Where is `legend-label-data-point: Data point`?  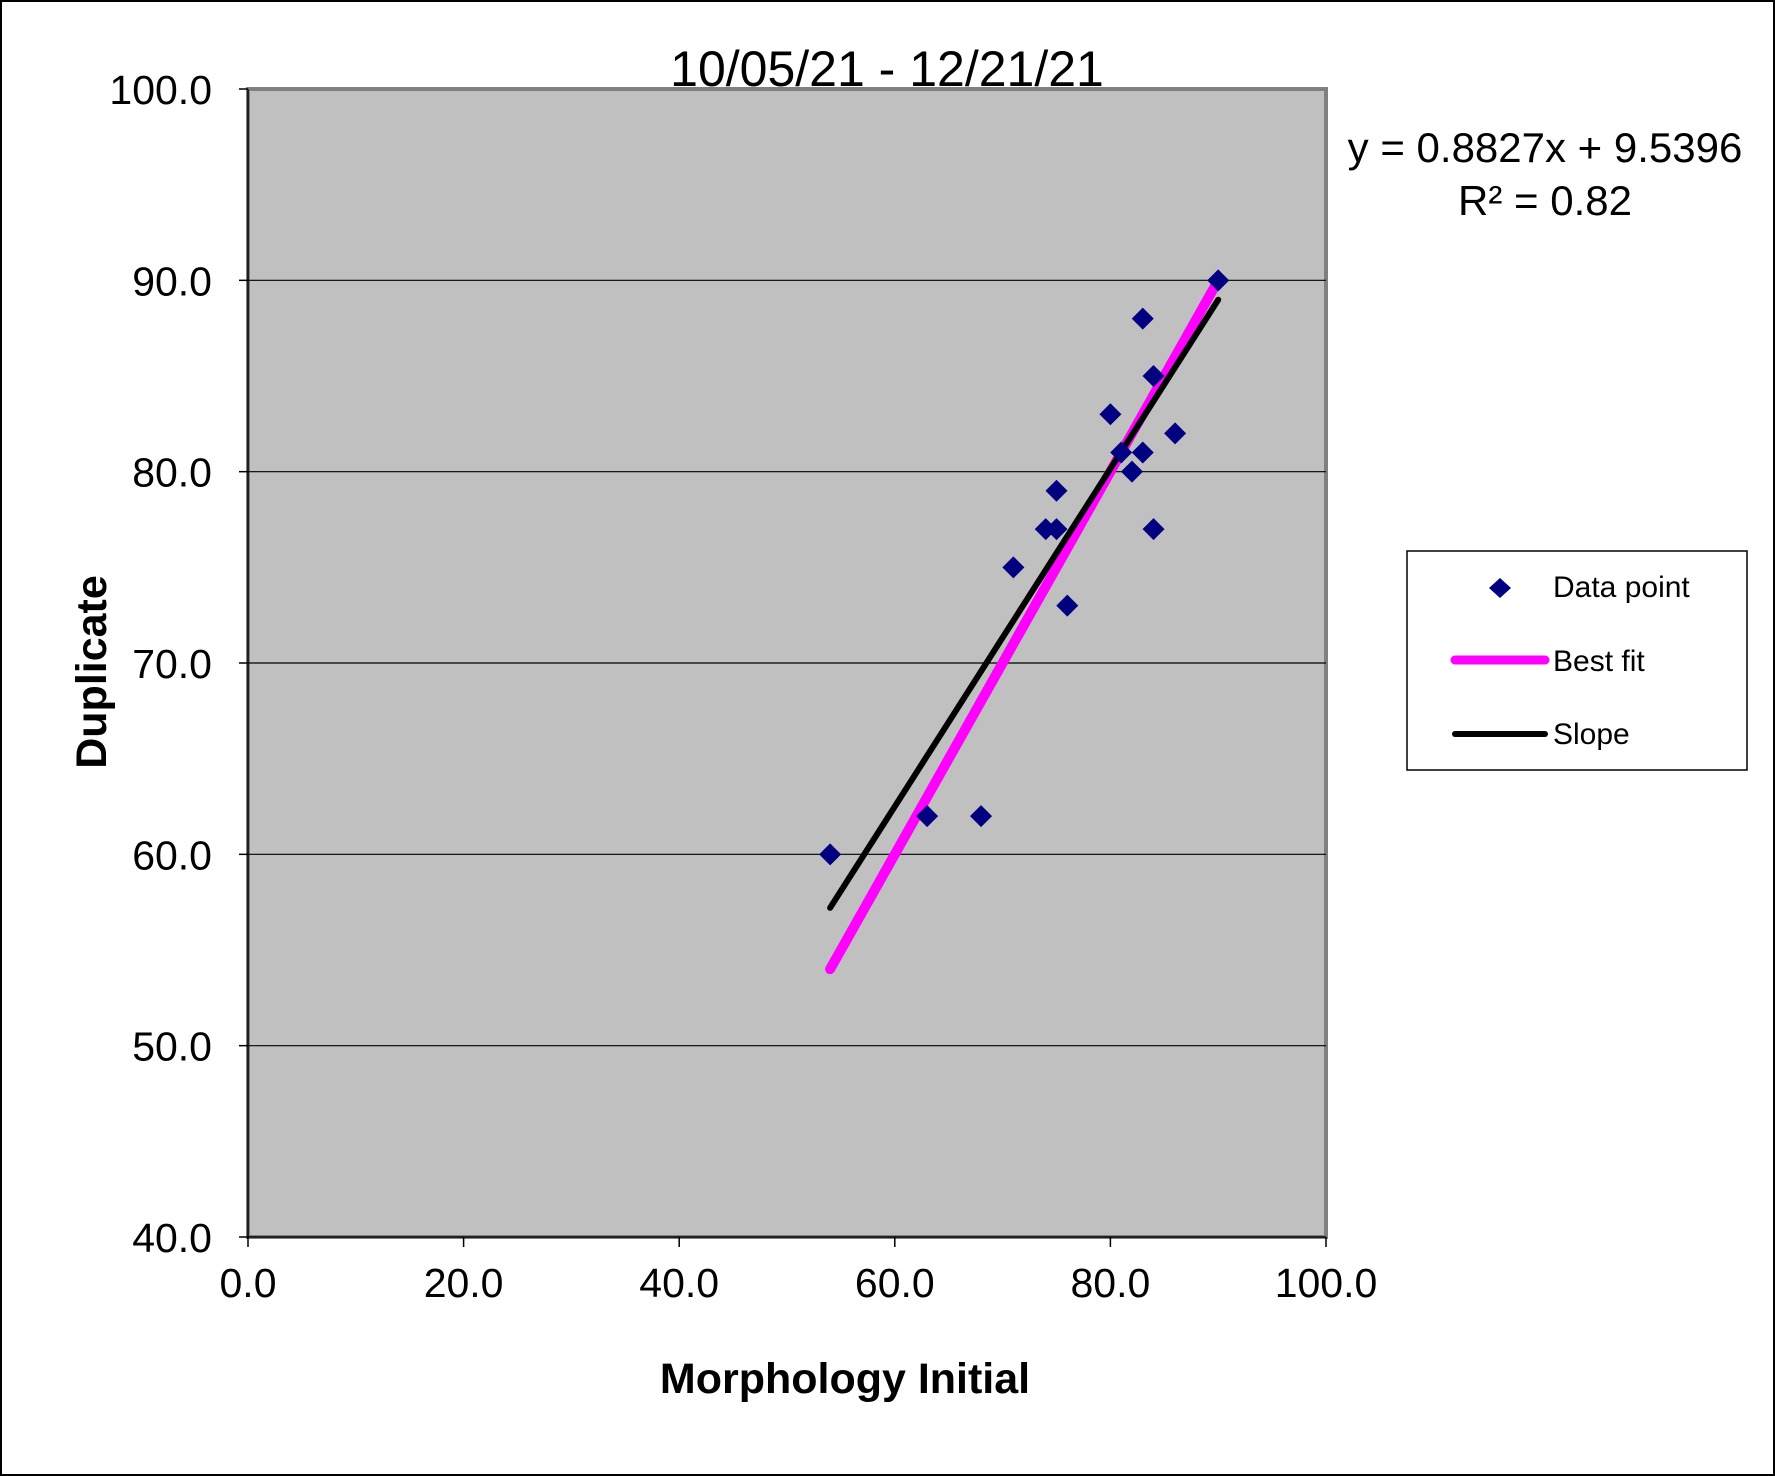
legend-label-data-point: Data point is located at coordinates (1621, 587).